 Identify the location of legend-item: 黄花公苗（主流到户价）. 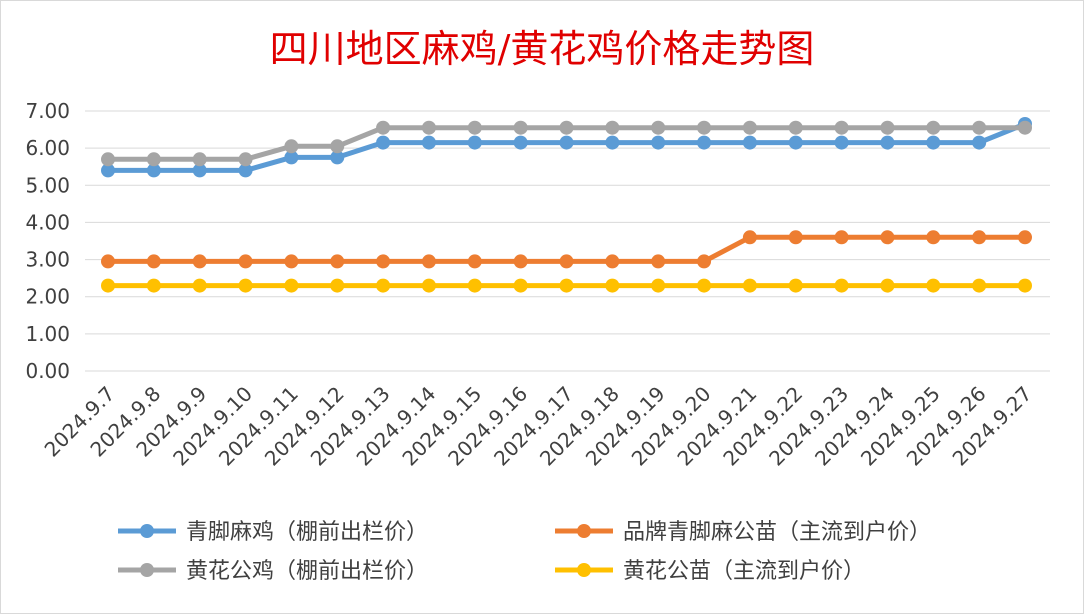
(710, 571).